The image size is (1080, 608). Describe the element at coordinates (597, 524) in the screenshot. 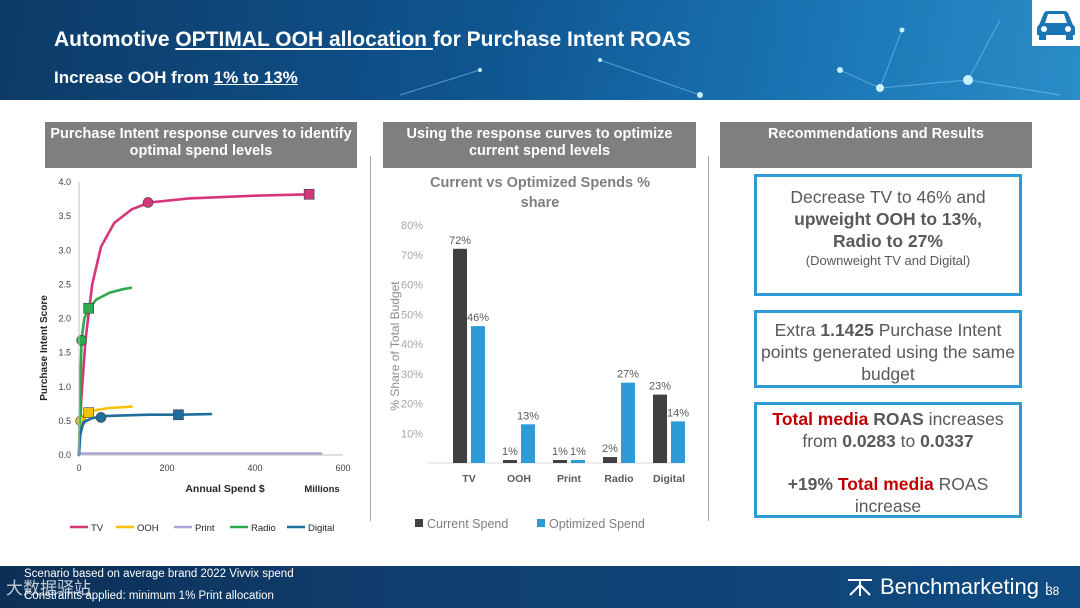

I see `svg-text: Optimized Spend` at that location.